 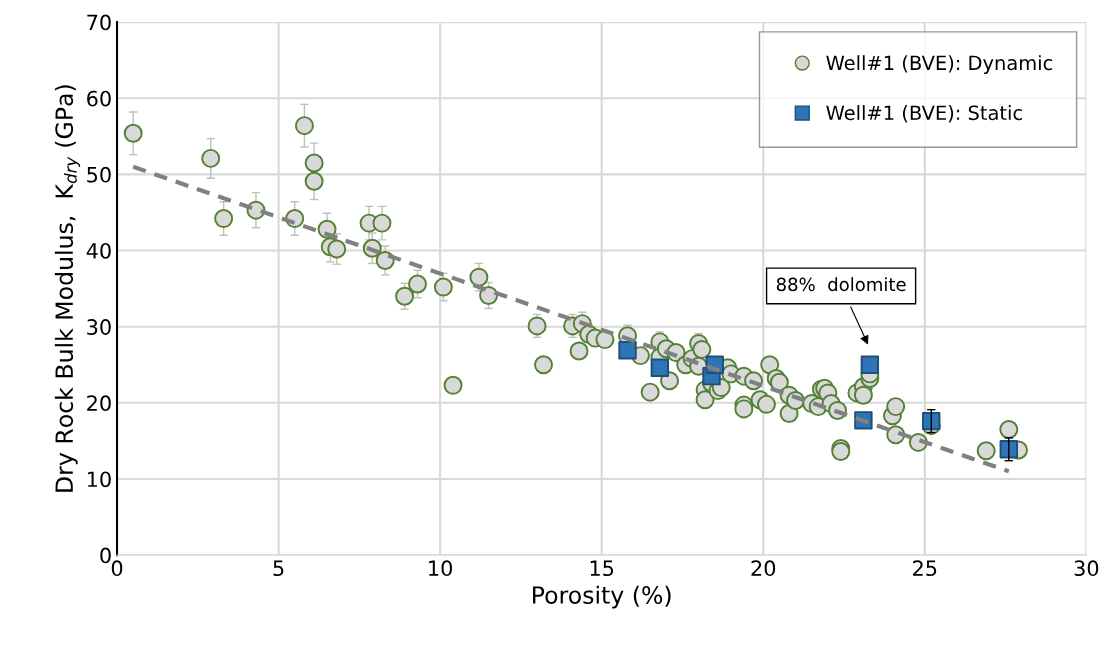 What do you see at coordinates (99, 479) in the screenshot?
I see `y-tick-label: 10` at bounding box center [99, 479].